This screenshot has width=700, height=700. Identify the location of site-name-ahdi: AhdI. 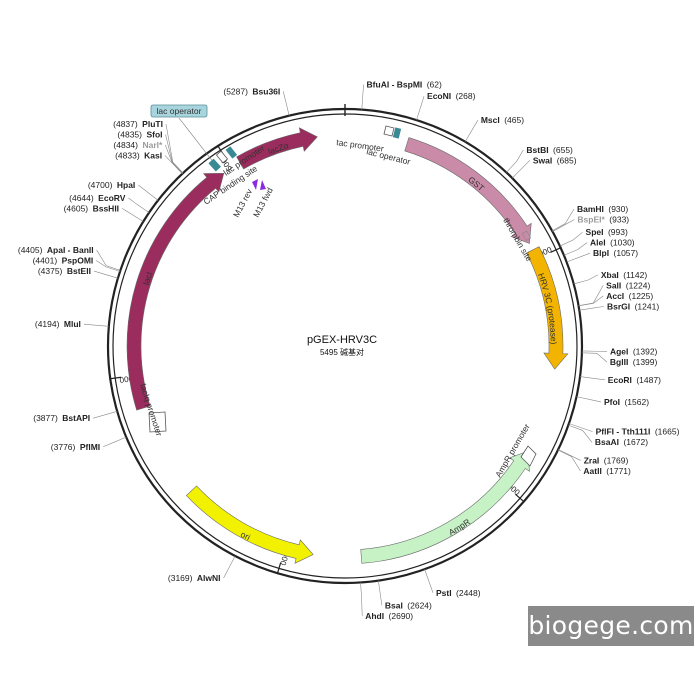
(374, 616).